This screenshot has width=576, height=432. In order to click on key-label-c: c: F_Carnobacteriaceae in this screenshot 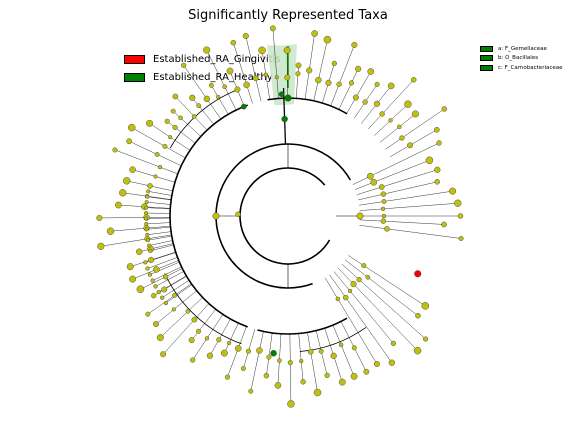, I will do `click(530, 67)`.